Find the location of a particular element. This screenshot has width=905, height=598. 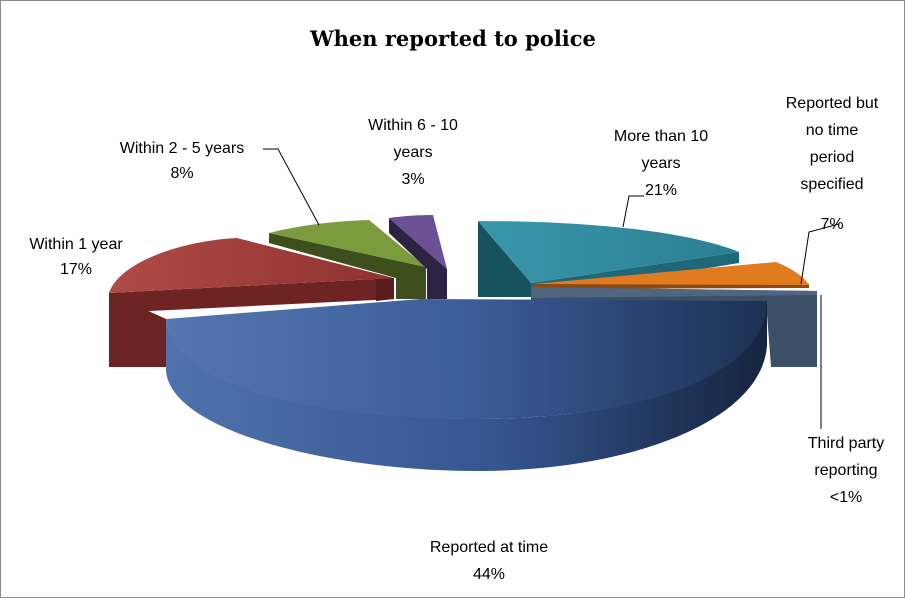

label-text: Within 2 - 5 years is located at coordinates (182, 148).